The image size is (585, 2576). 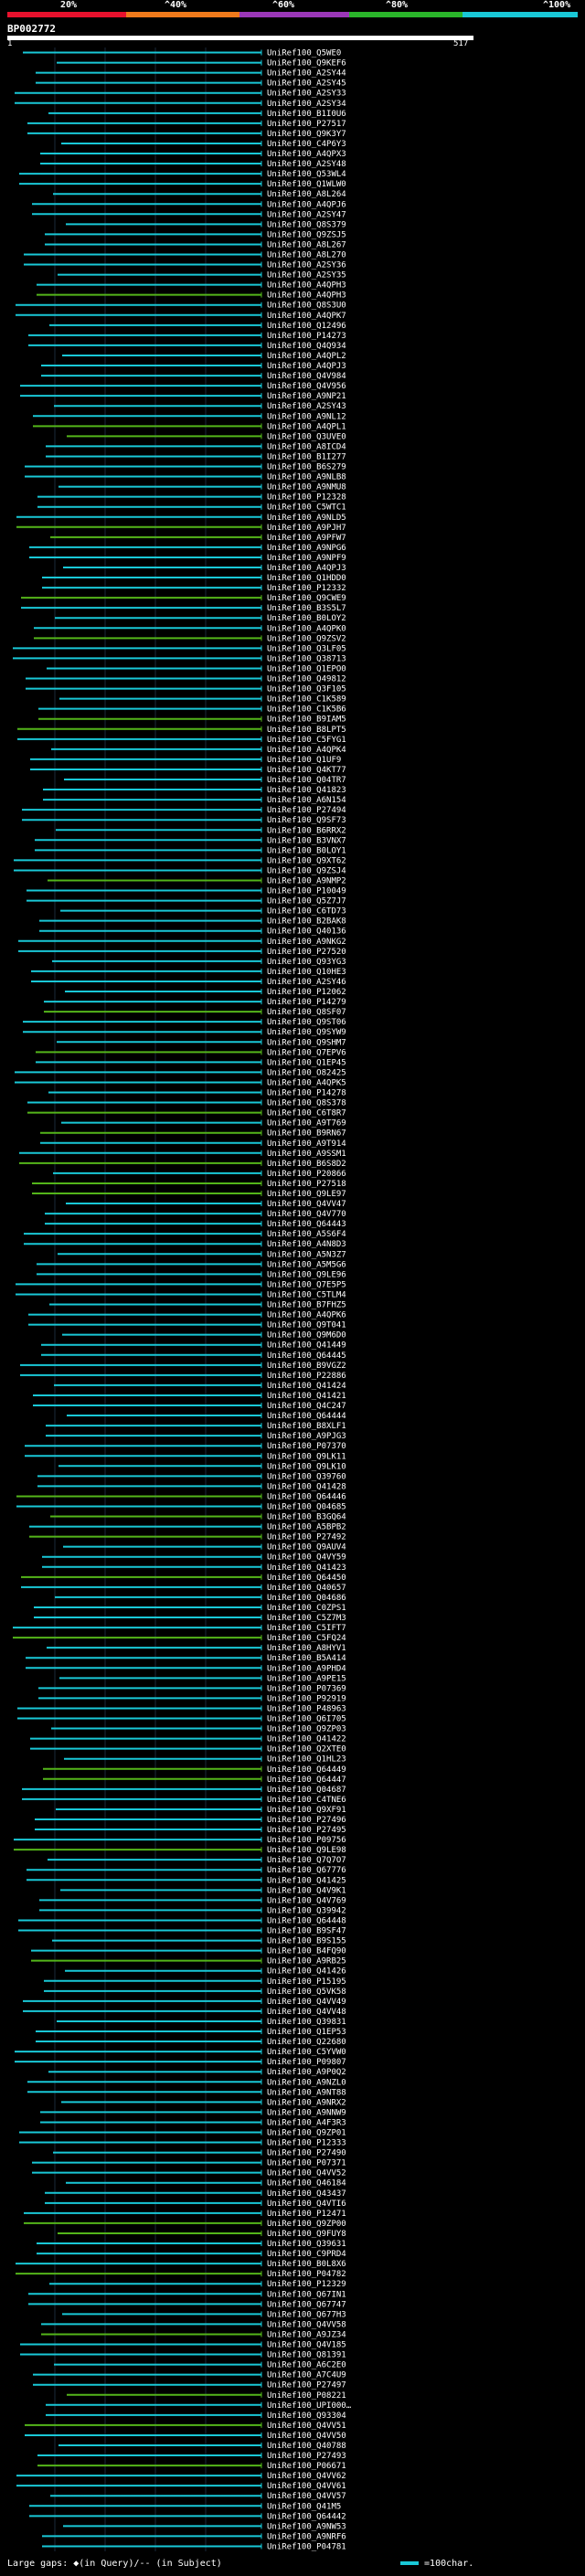 I want to click on hit-label: UniRef100_A9PHD4, so click(x=307, y=1668).